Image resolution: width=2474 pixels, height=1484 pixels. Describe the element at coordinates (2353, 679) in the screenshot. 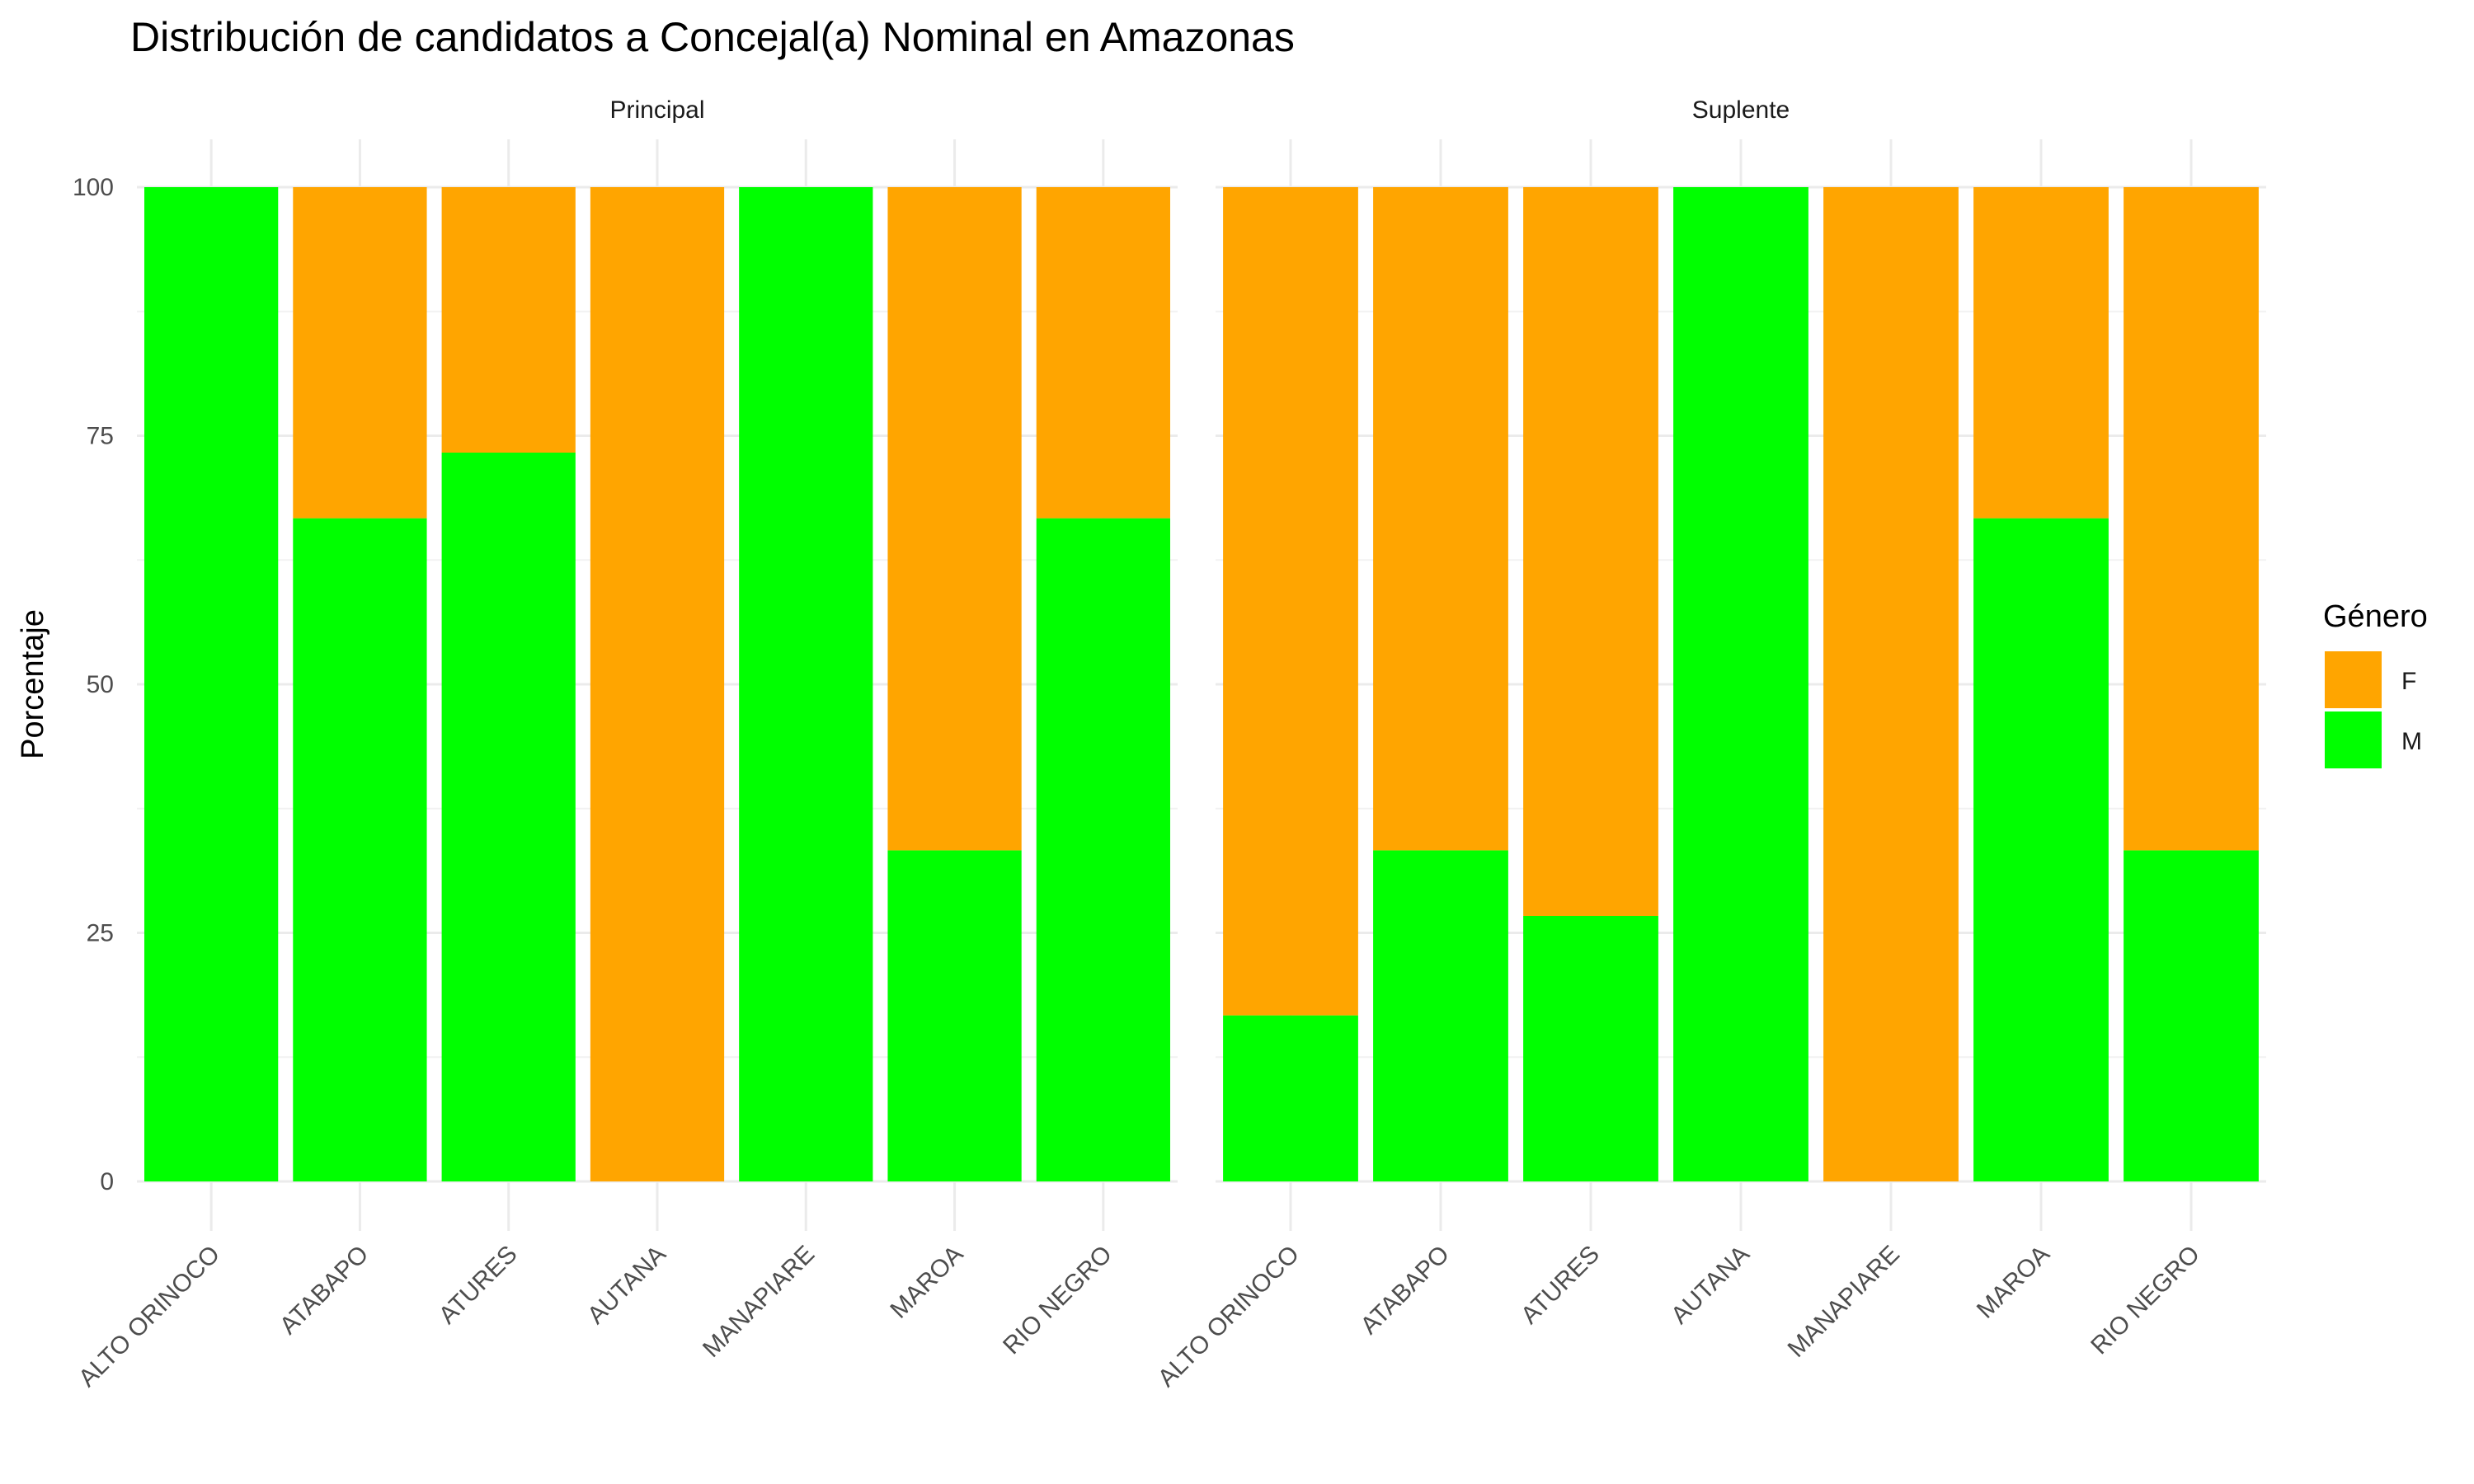

I see `legend-key-f` at that location.